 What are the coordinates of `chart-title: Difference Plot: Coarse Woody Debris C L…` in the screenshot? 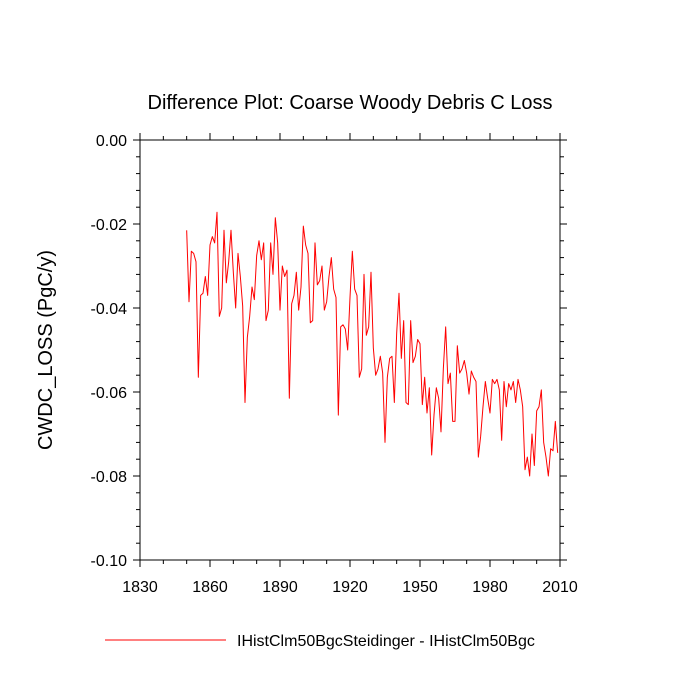 It's located at (350, 103).